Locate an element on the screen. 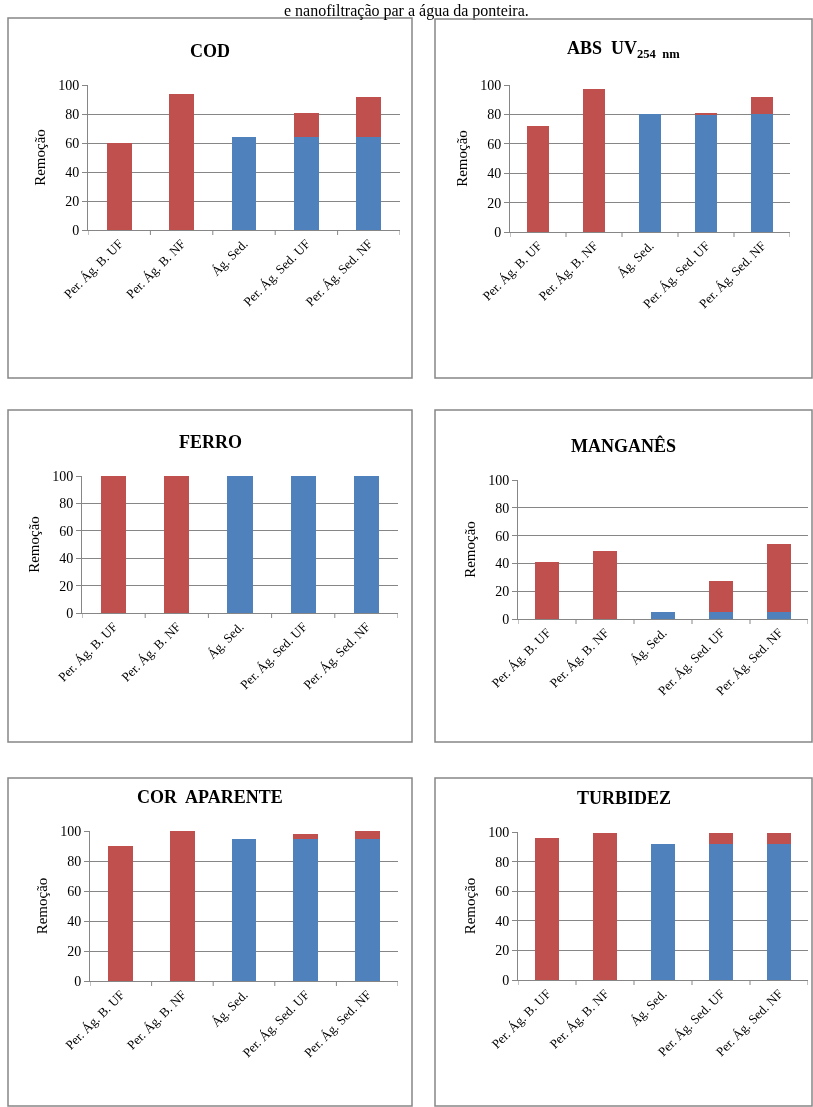 The height and width of the screenshot is (1107, 813). chart-title: COD is located at coordinates (210, 51).